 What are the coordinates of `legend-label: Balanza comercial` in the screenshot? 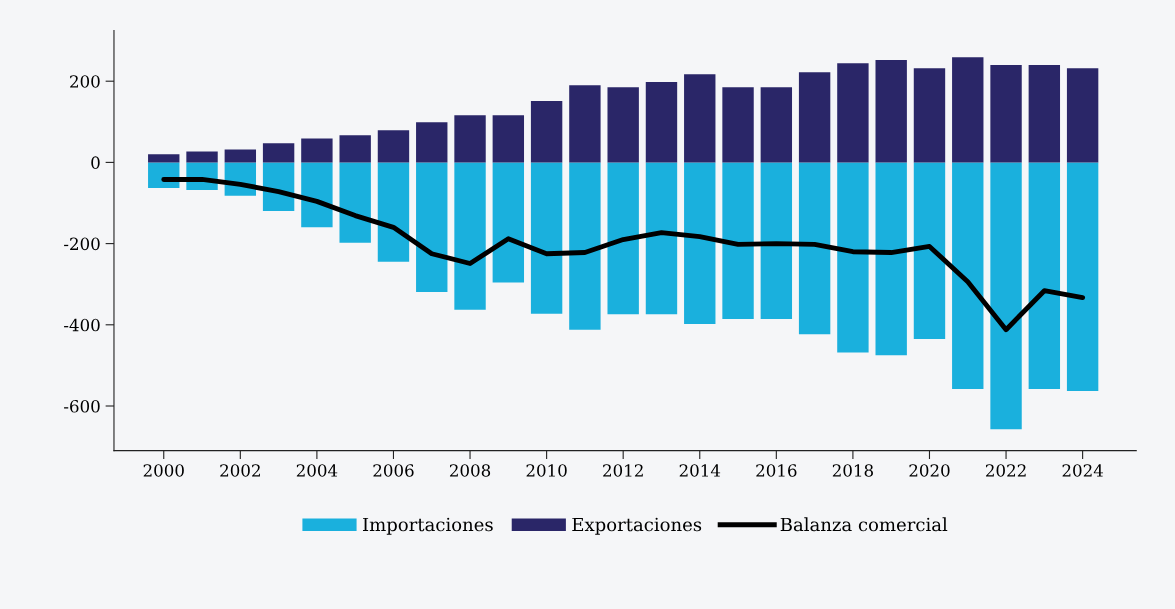 It's located at (864, 524).